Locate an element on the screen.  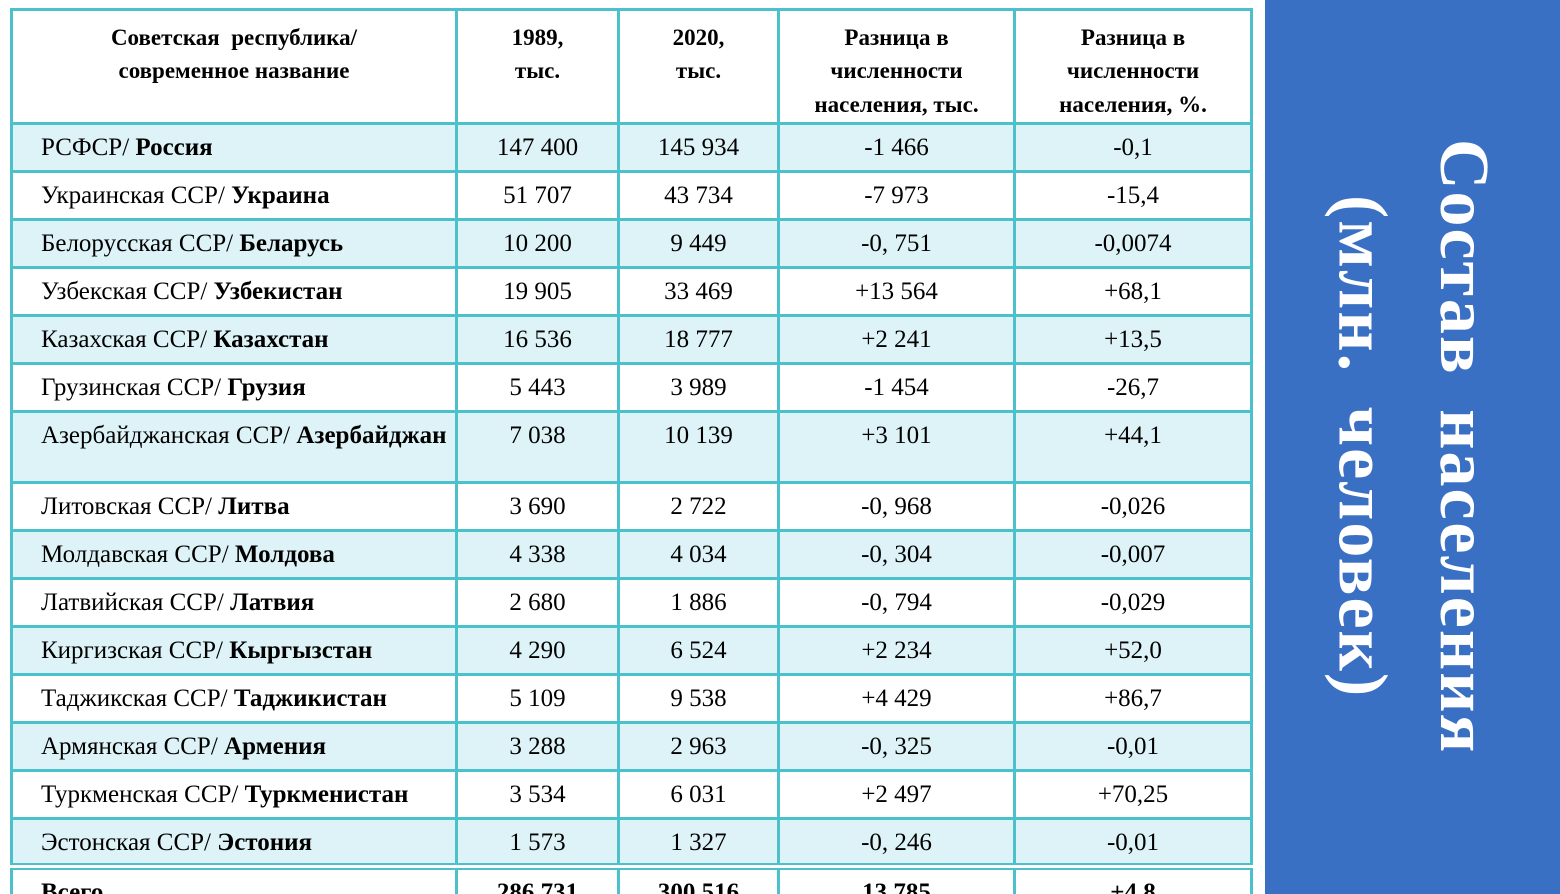
republic-cell: Эстонская ССР/ Эстония is located at coordinates (234, 843).